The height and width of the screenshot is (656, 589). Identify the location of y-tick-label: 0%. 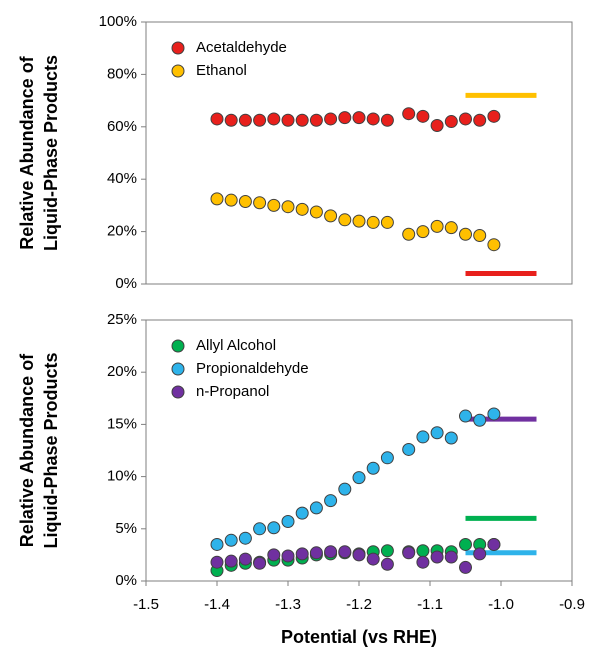
(126, 580).